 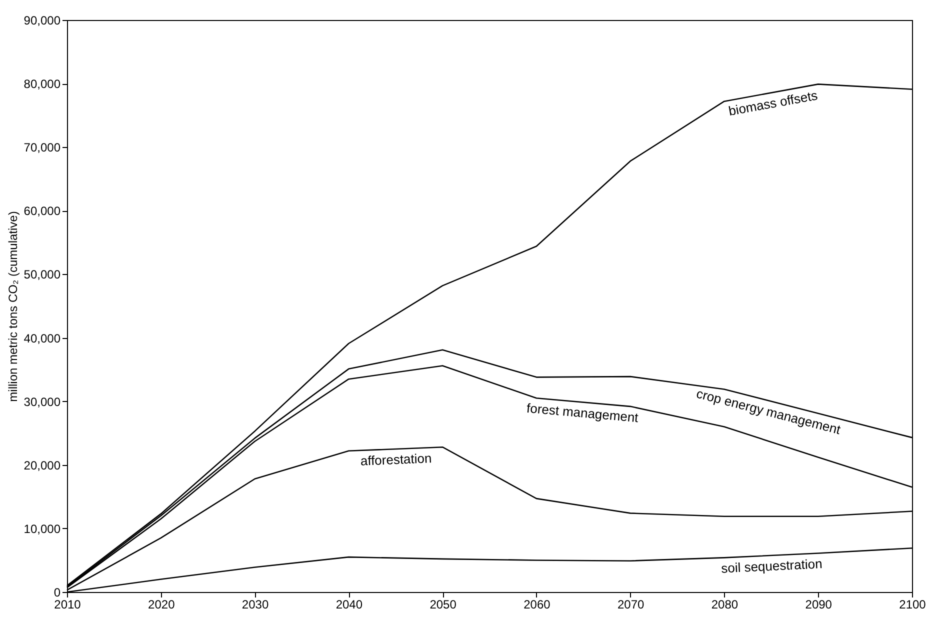 What do you see at coordinates (583, 413) in the screenshot?
I see `text: forest management` at bounding box center [583, 413].